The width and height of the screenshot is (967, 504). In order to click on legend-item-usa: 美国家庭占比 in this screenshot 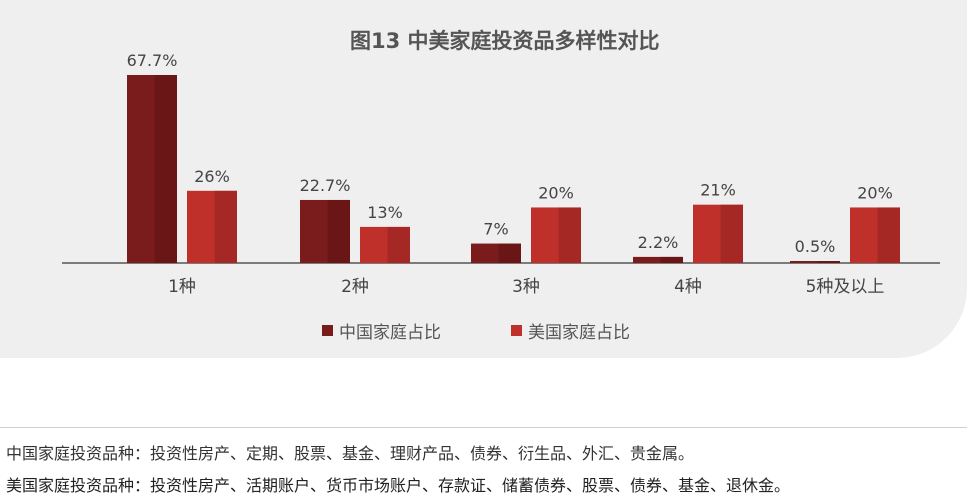, I will do `click(570, 330)`.